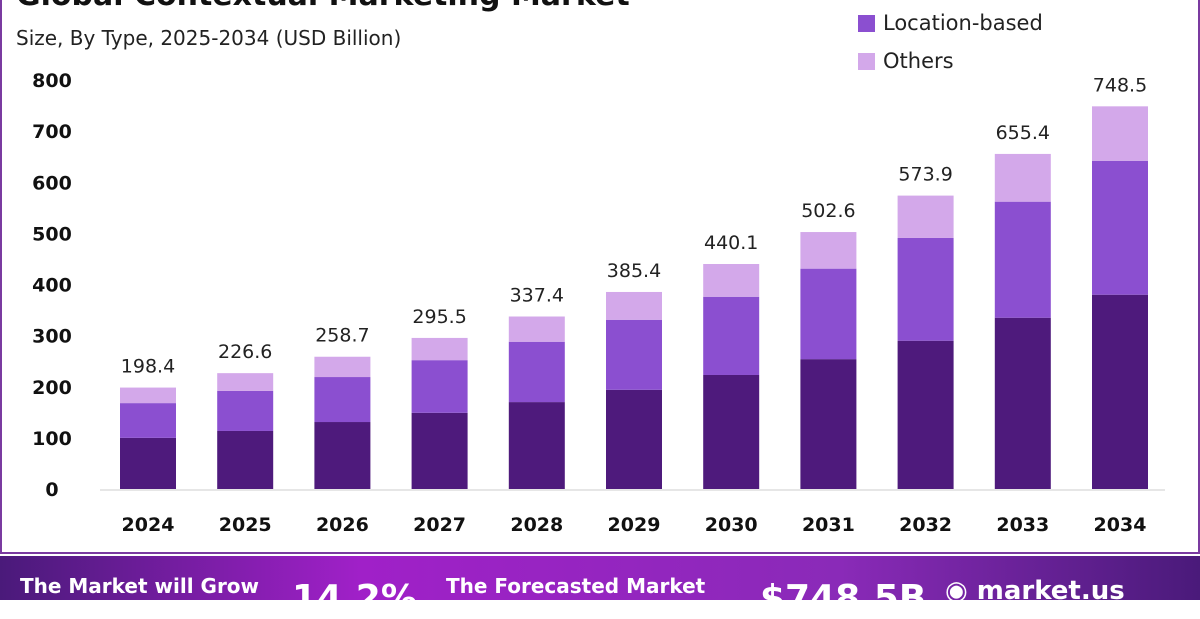  Describe the element at coordinates (51, 490) in the screenshot. I see `y-tick-label: 0` at that location.